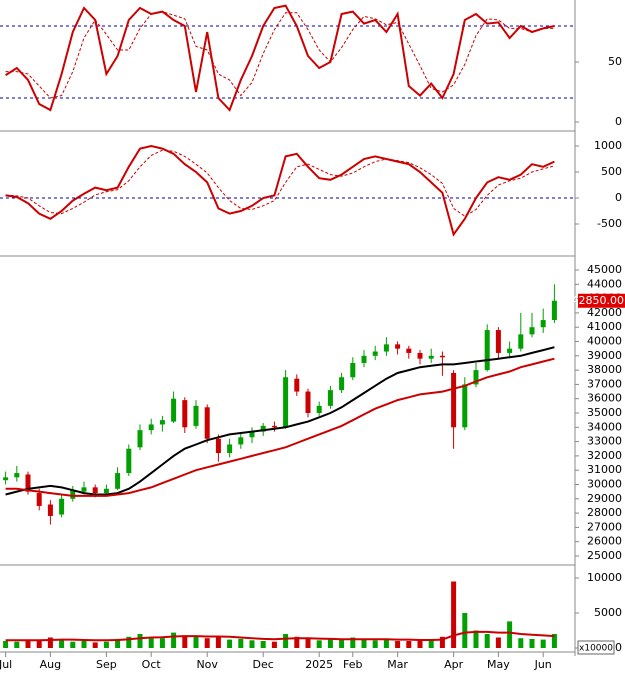  Describe the element at coordinates (604, 398) in the screenshot. I see `y-tick-label: 36000` at that location.